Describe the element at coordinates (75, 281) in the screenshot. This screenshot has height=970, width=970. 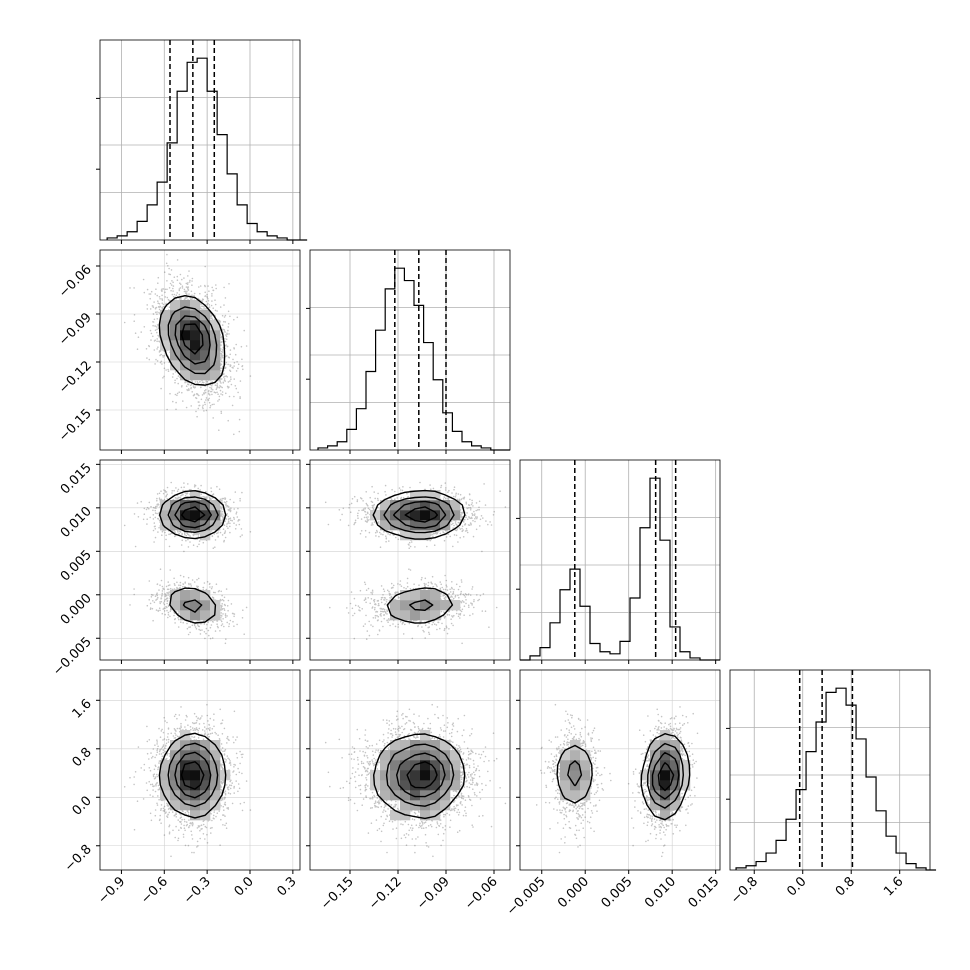
I see `y-tick-label: −0.06` at that location.